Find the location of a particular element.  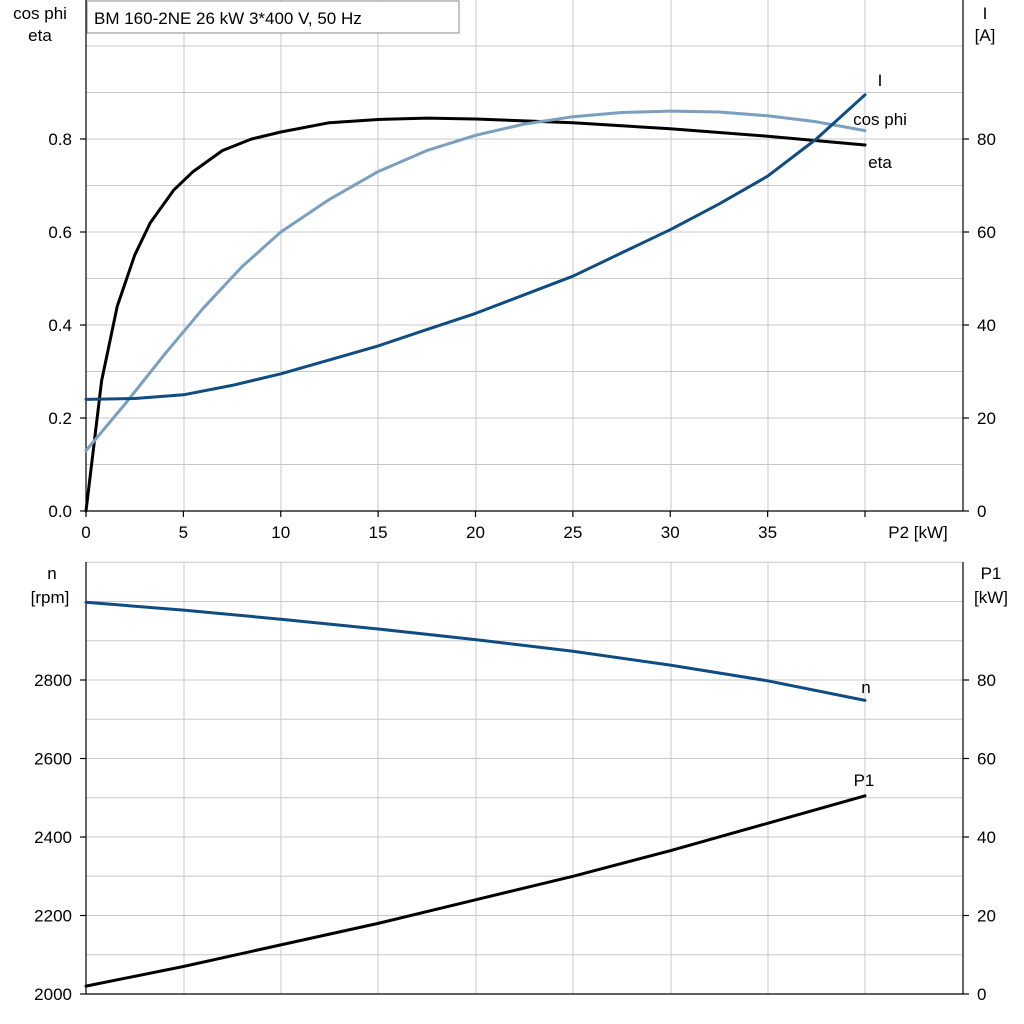

chart-title: BM 160-2NE 26 kW 3*400 V, 50 Hz is located at coordinates (228, 18).